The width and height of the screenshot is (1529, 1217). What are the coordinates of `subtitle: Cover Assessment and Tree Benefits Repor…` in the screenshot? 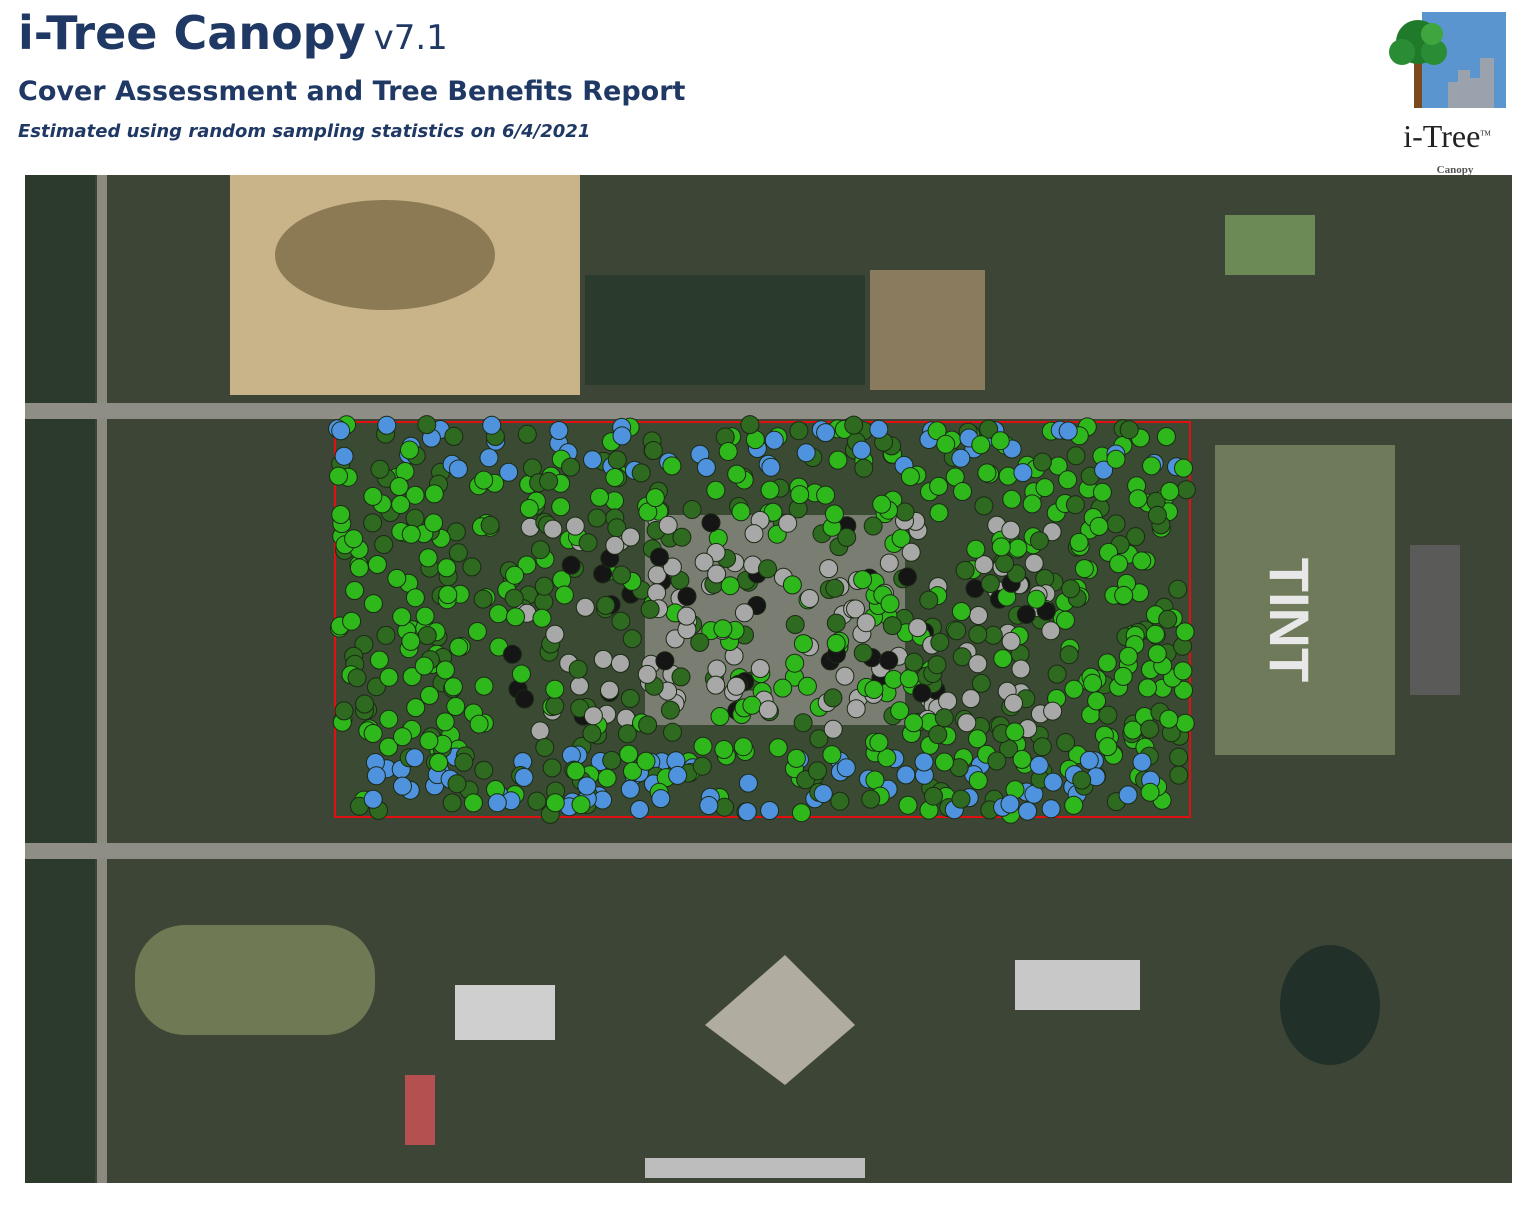 It's located at (352, 91).